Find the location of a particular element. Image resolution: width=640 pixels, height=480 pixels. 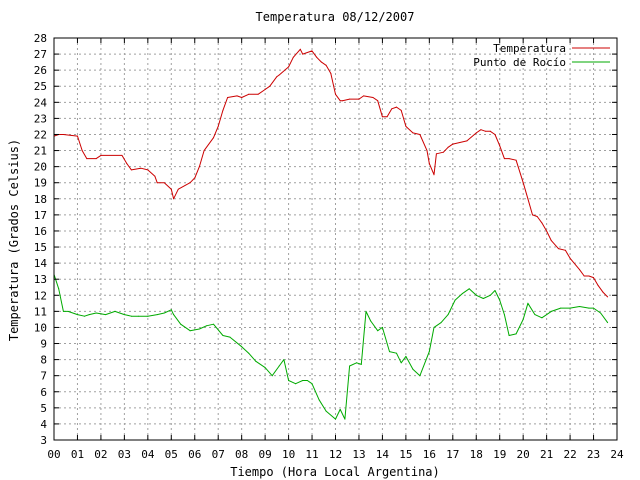

y-tick-label: 13 is located at coordinates (40, 279).